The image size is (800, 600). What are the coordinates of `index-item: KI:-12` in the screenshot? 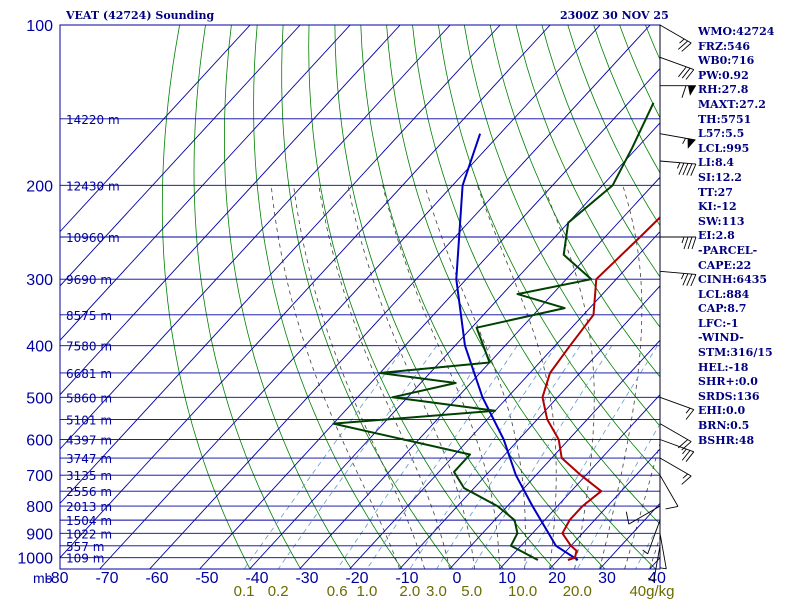 It's located at (717, 207).